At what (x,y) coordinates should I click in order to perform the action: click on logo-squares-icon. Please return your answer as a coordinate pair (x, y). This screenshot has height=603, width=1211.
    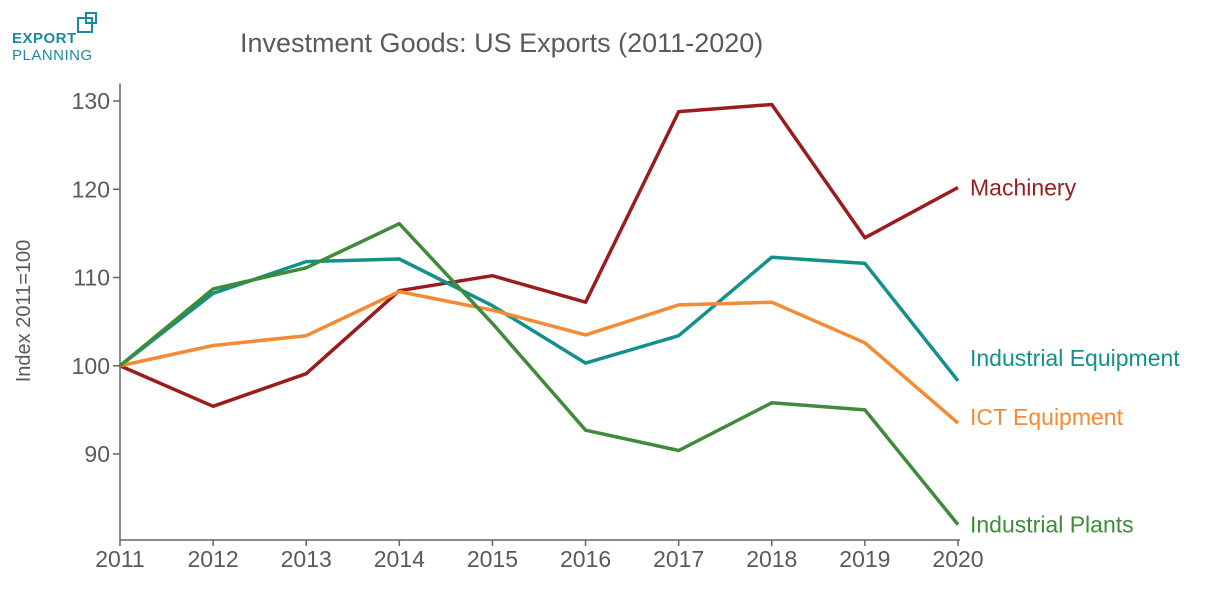
    Looking at the image, I should click on (87, 22).